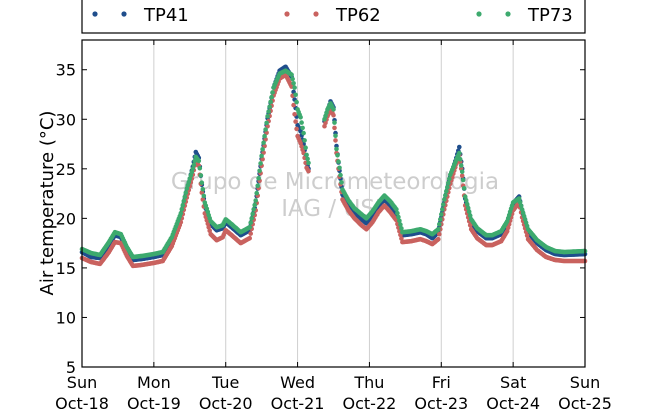  I want to click on x-tick-label-day: Tue, so click(225, 382).